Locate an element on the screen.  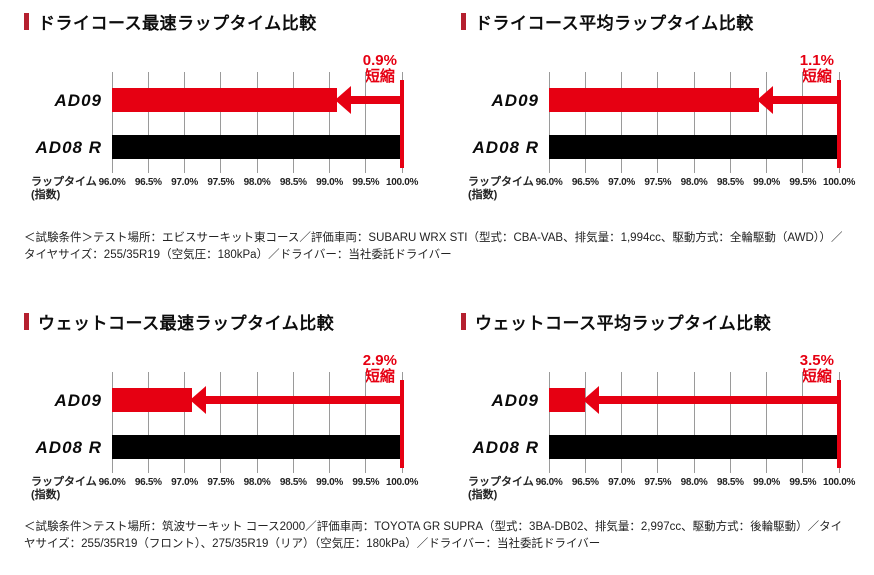
chart-title: ドライコース平均ラップタイム比較 is located at coordinates (614, 23).